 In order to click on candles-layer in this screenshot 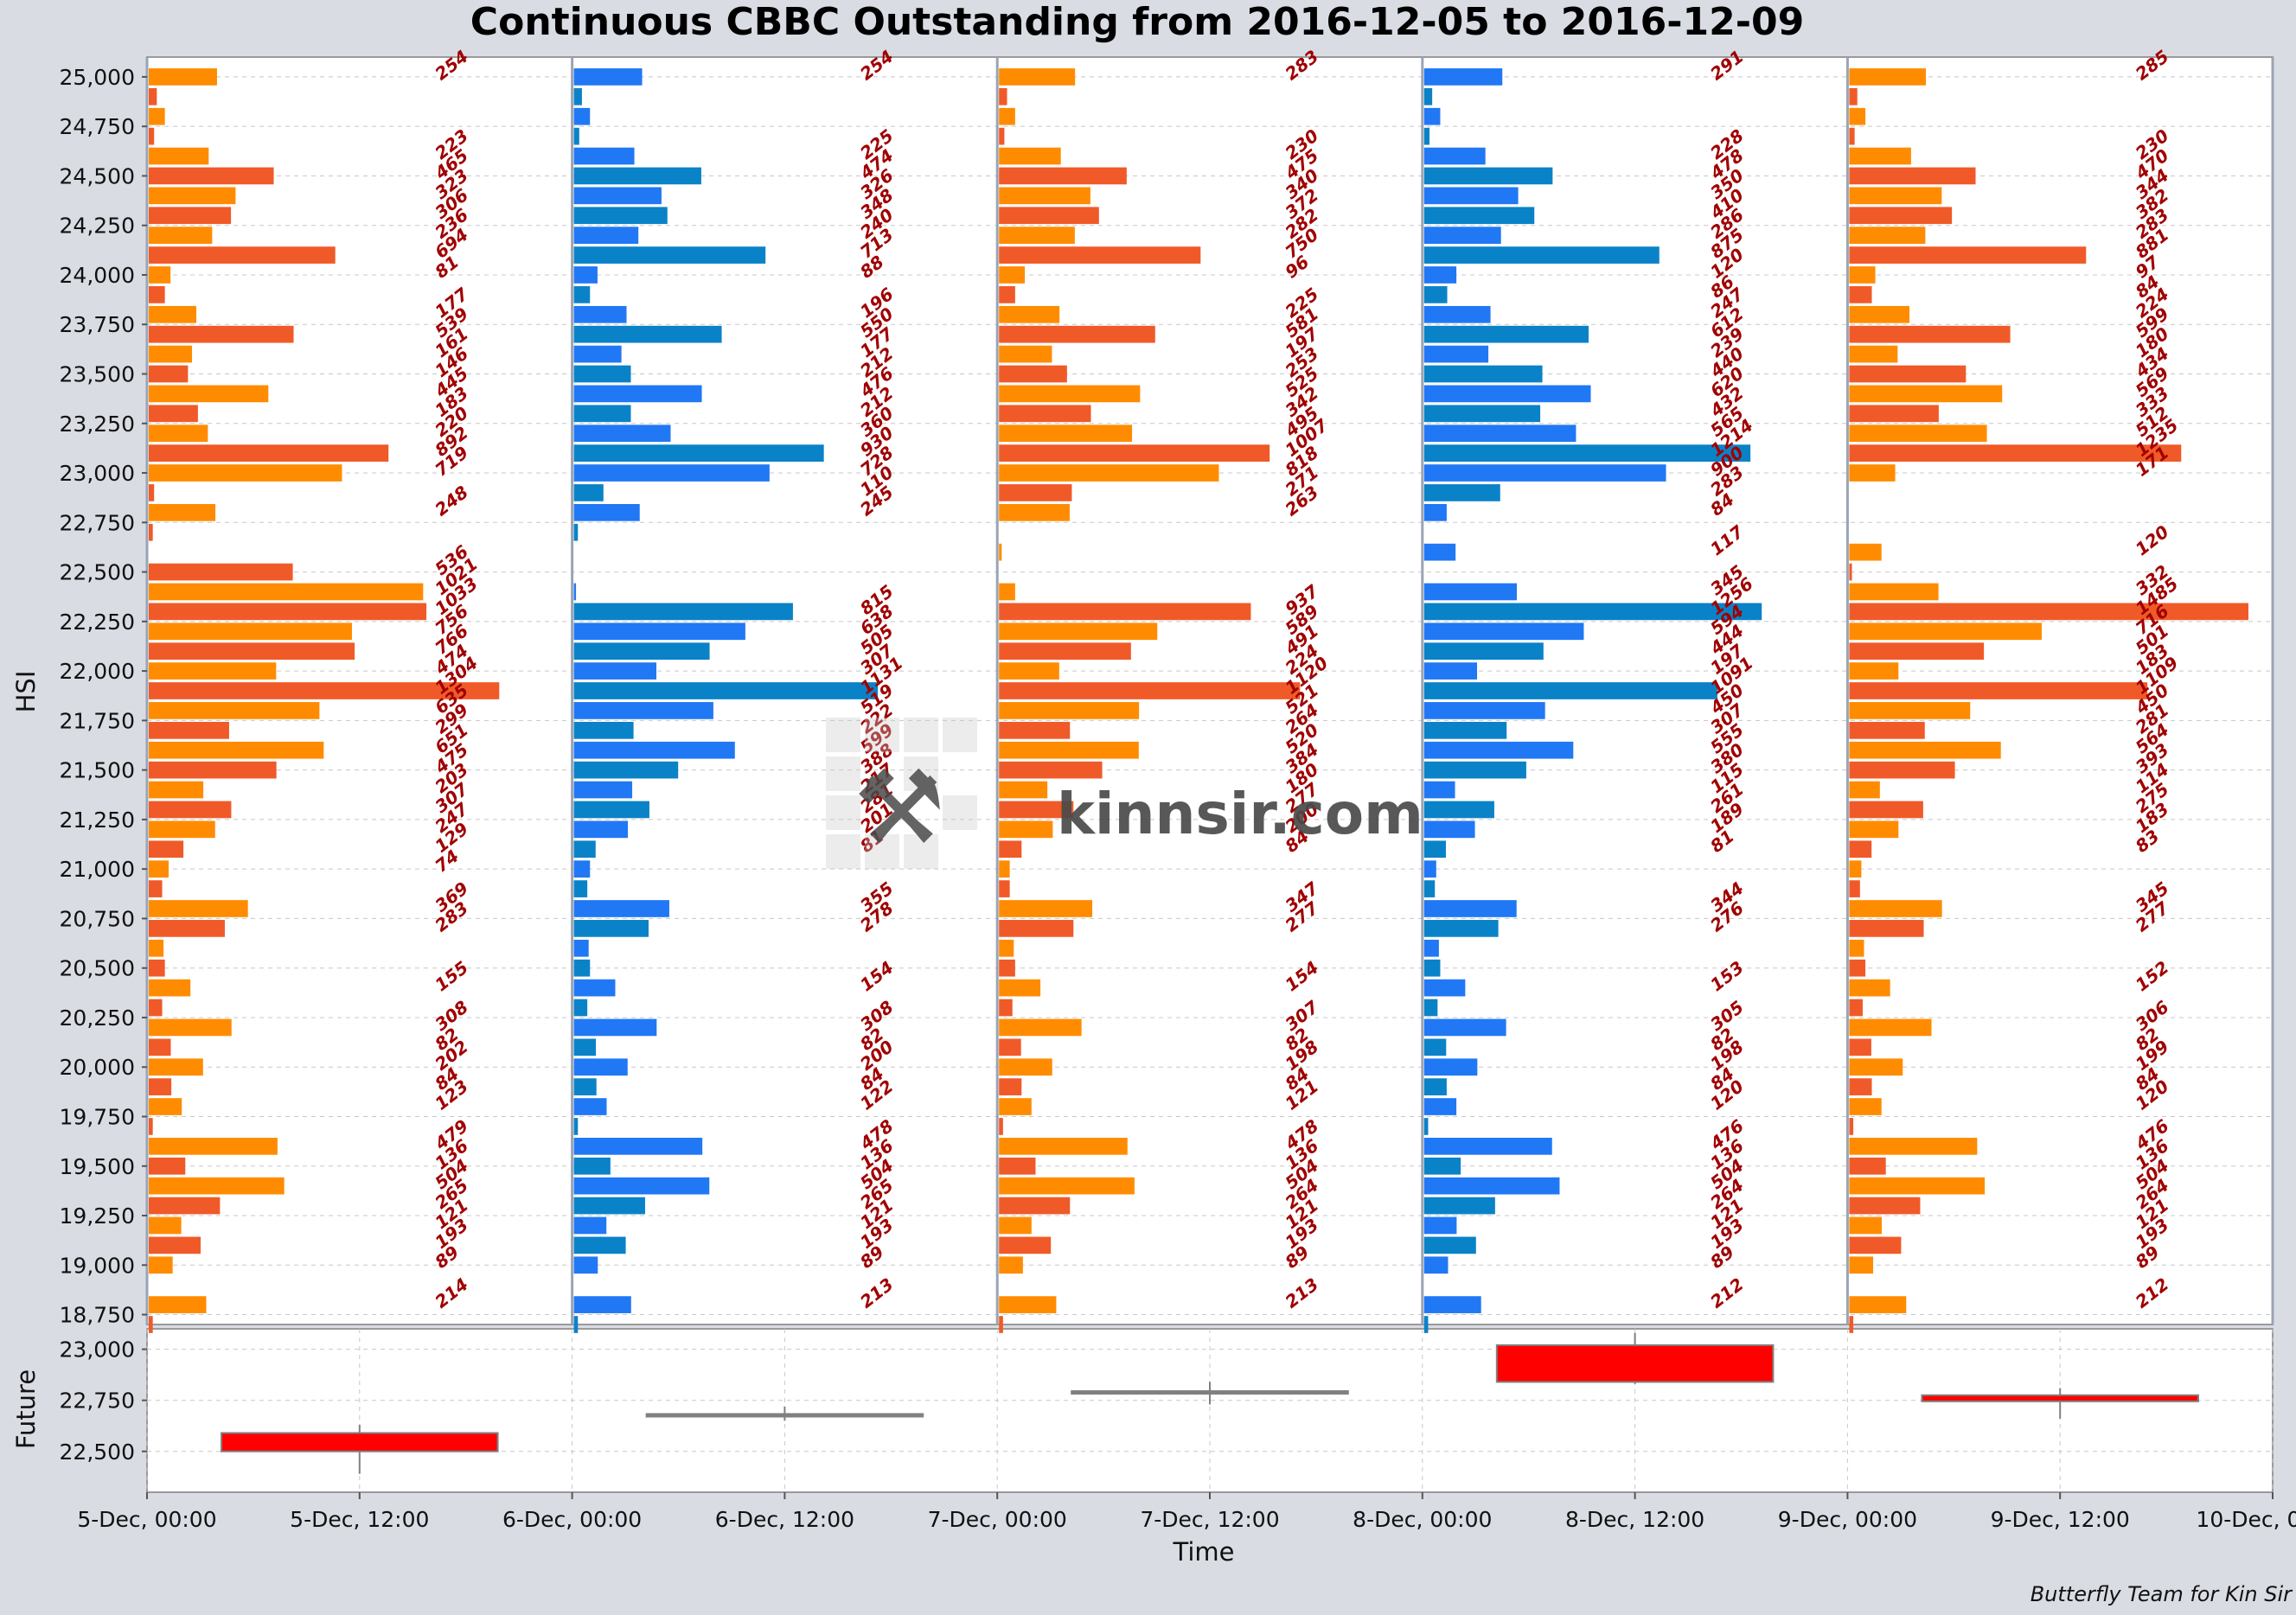, I will do `click(1210, 1403)`.